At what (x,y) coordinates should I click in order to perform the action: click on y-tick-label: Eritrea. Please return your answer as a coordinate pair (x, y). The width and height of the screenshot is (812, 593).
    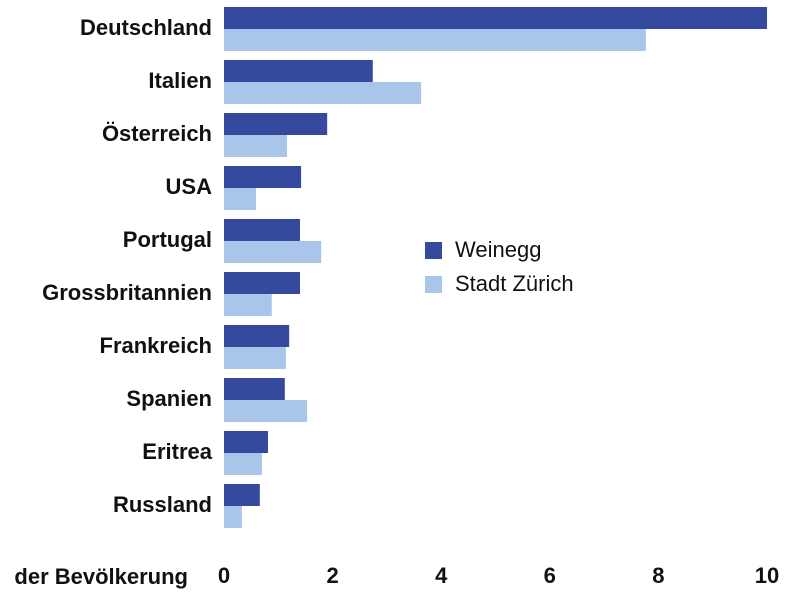
    Looking at the image, I should click on (177, 451).